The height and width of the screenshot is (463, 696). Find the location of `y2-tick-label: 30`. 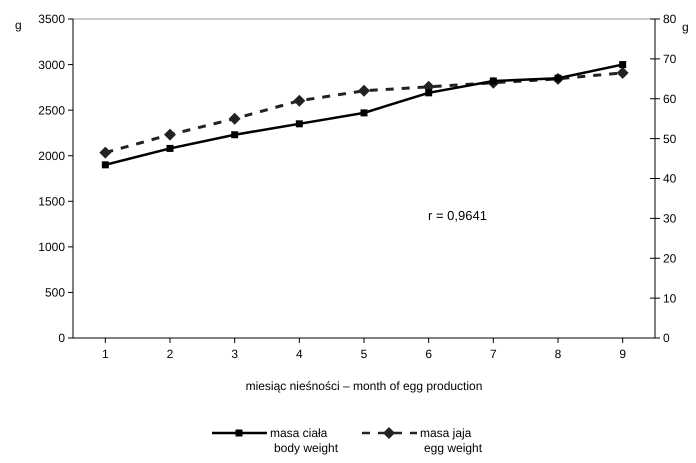

y2-tick-label: 30 is located at coordinates (670, 219).